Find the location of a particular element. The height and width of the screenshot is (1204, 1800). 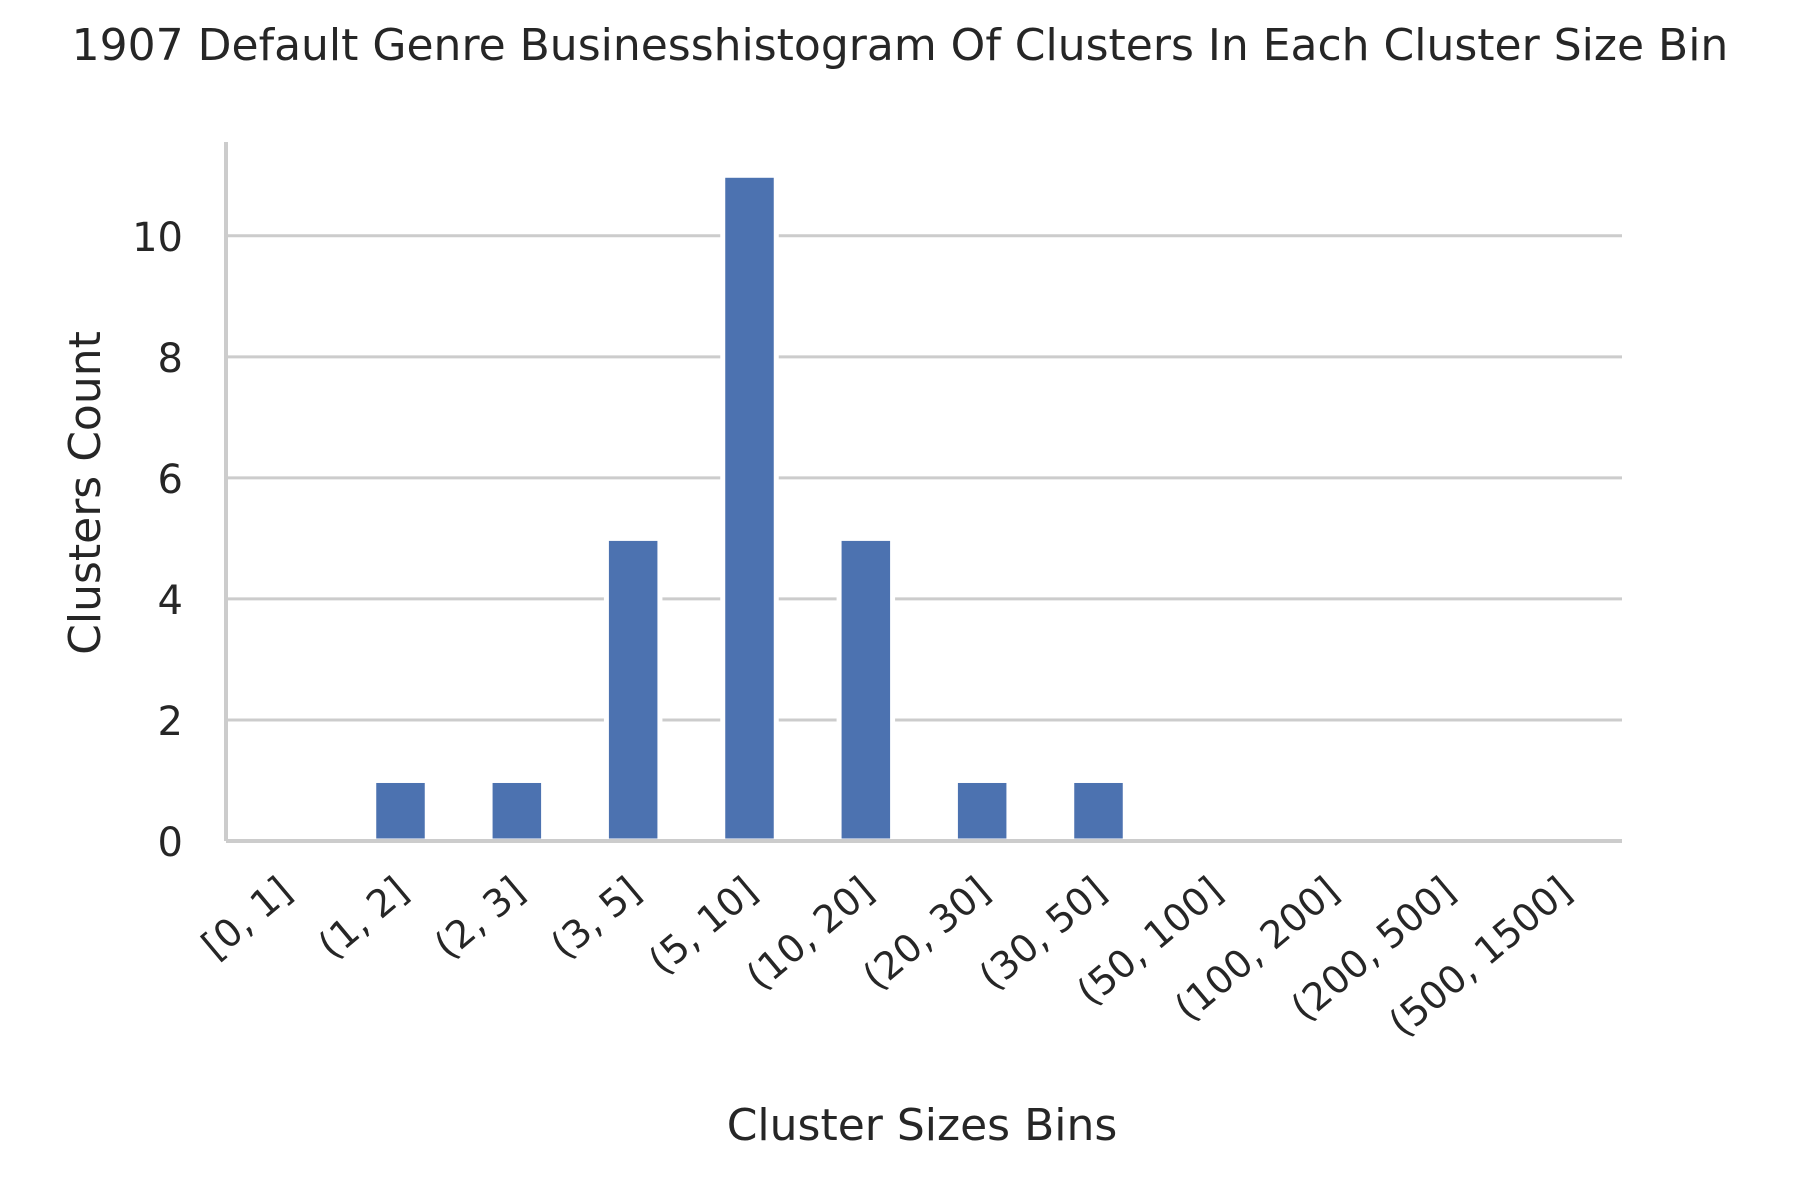

y-tick-label: 4 is located at coordinates (170, 601).